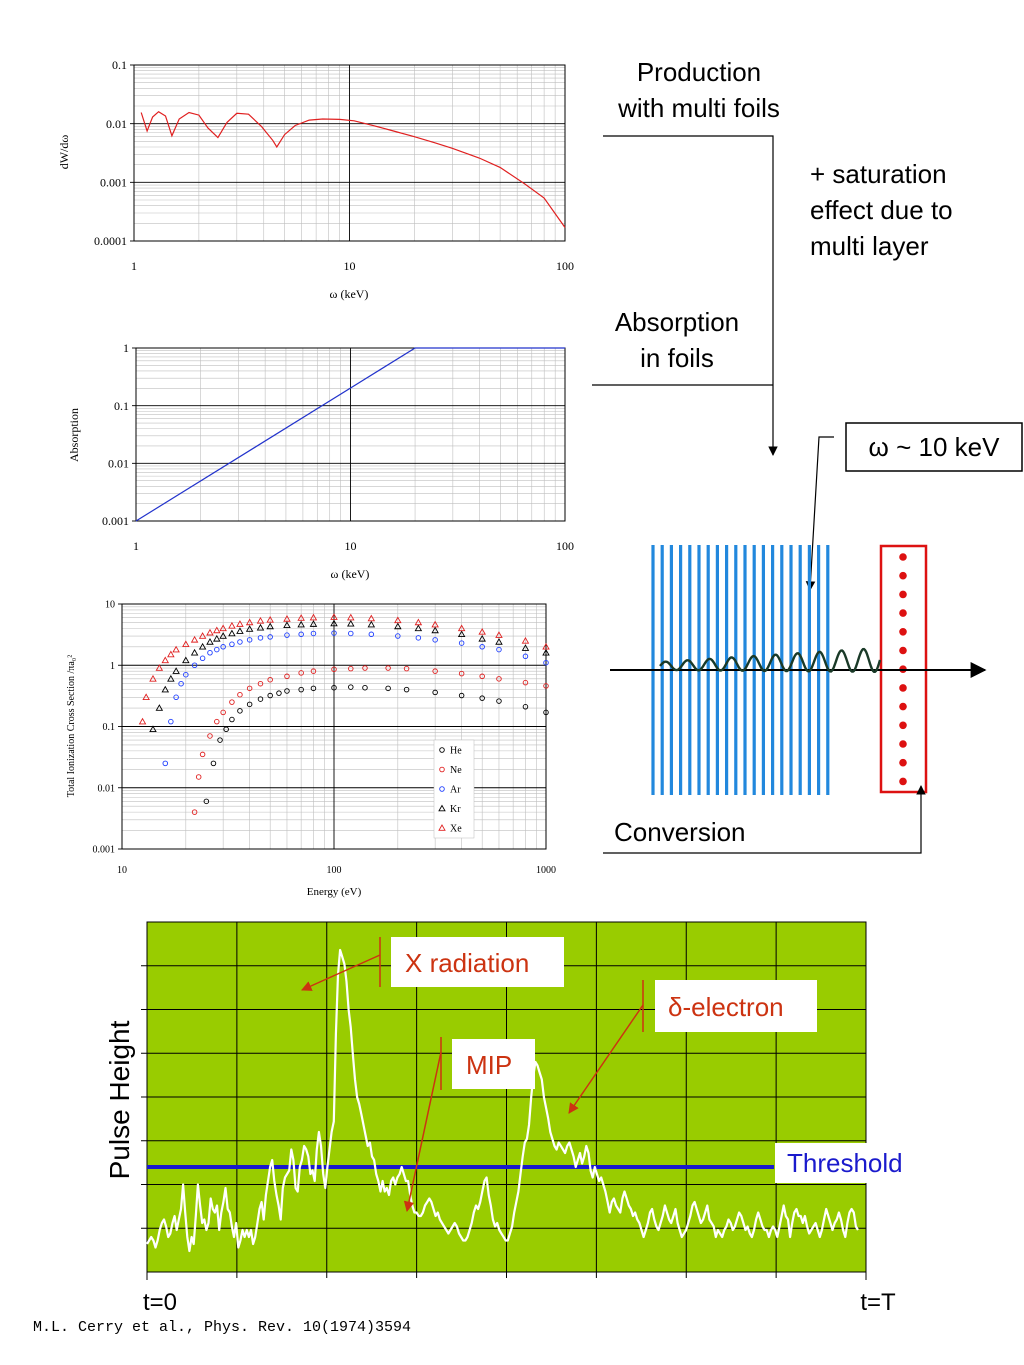 This screenshot has height=1365, width=1024. Describe the element at coordinates (119, 1099) in the screenshot. I see `chart4-y-axis-label: Pulse Height` at that location.